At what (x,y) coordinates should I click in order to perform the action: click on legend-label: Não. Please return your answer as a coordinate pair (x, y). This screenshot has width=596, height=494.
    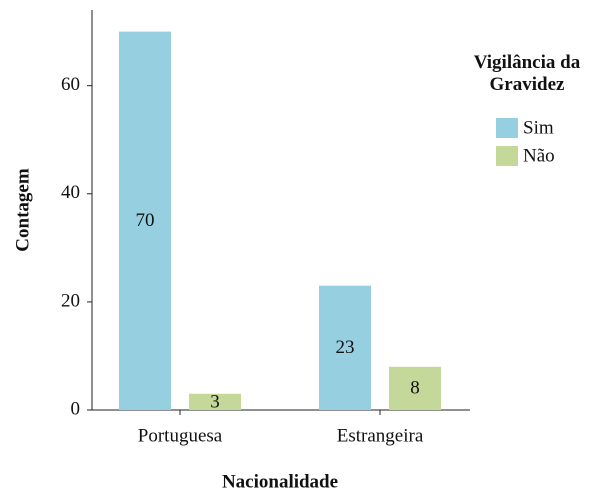
    Looking at the image, I should click on (539, 155).